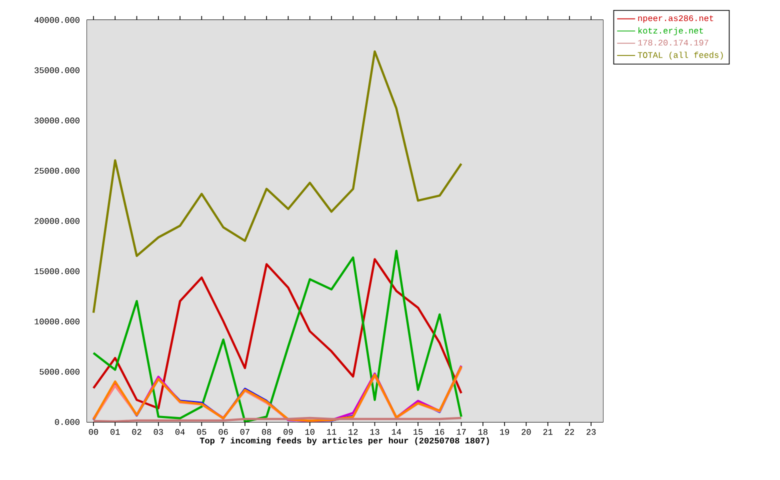  What do you see at coordinates (137, 432) in the screenshot?
I see `x-tick-label: 02` at bounding box center [137, 432].